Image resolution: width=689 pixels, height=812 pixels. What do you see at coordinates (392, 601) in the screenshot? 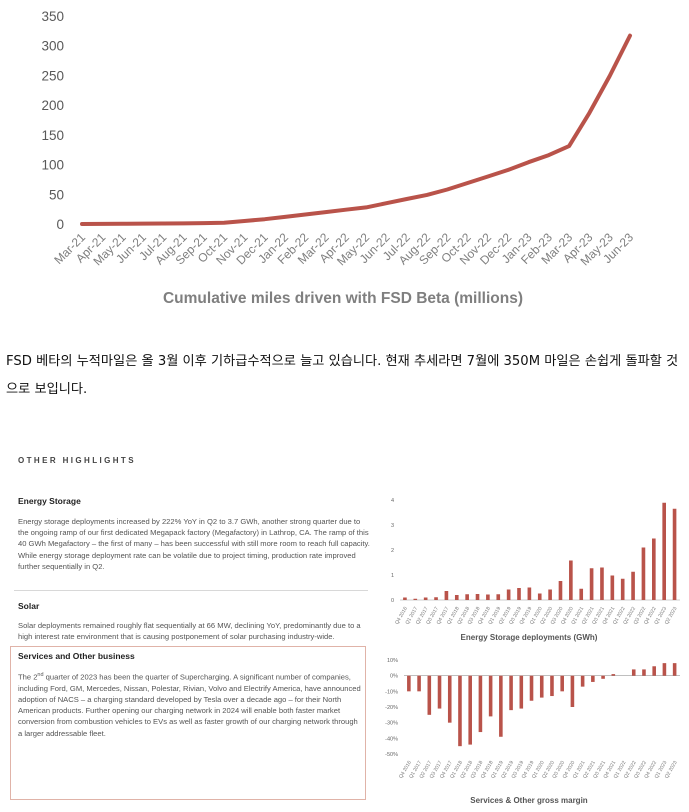
I see `y-tick-label: 0` at bounding box center [392, 601].